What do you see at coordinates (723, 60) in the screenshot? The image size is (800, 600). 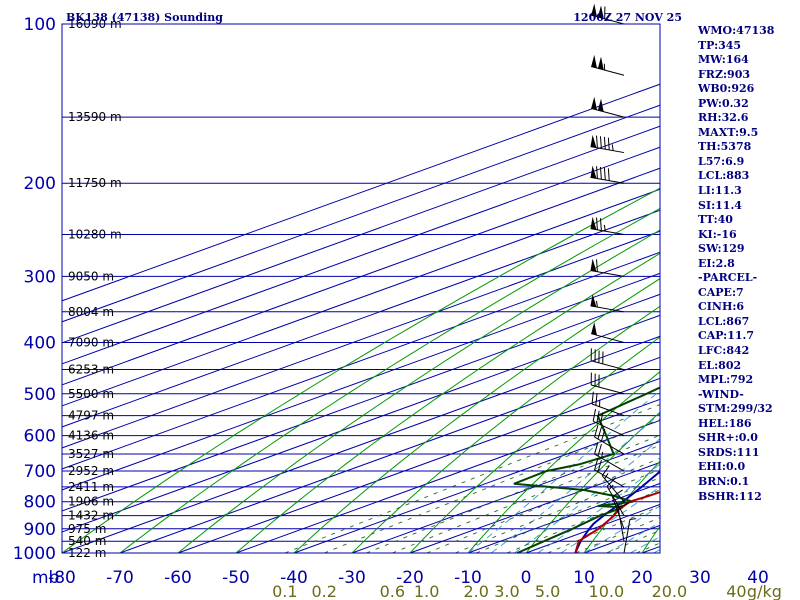 I see `index-item: MW:164` at bounding box center [723, 60].